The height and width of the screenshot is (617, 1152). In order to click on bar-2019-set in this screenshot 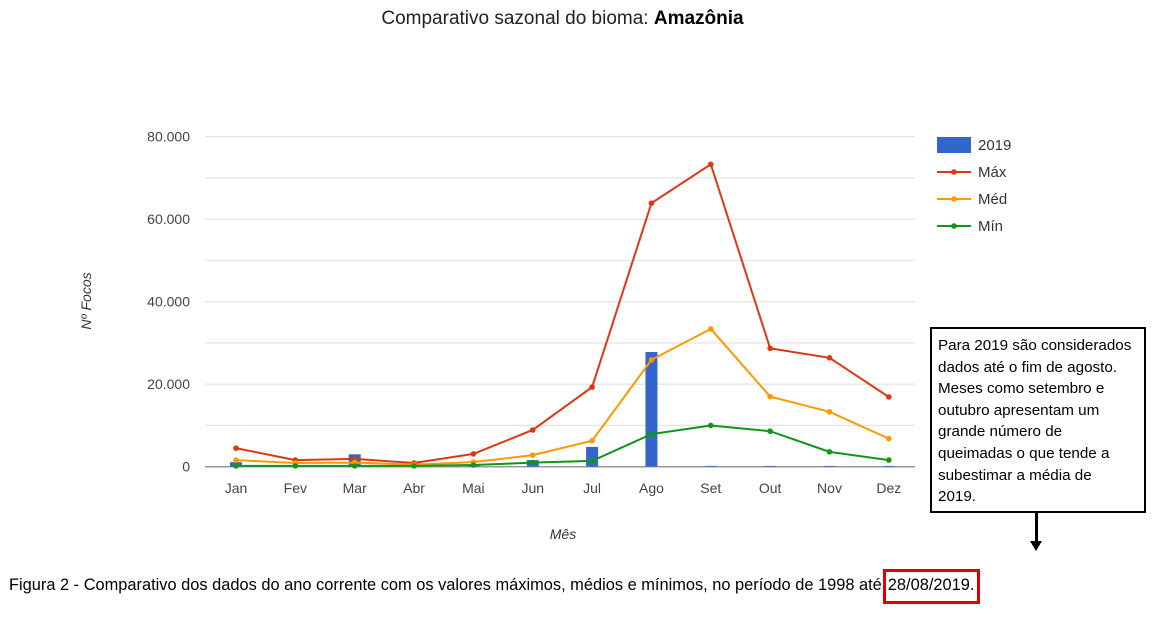, I will do `click(710, 466)`.